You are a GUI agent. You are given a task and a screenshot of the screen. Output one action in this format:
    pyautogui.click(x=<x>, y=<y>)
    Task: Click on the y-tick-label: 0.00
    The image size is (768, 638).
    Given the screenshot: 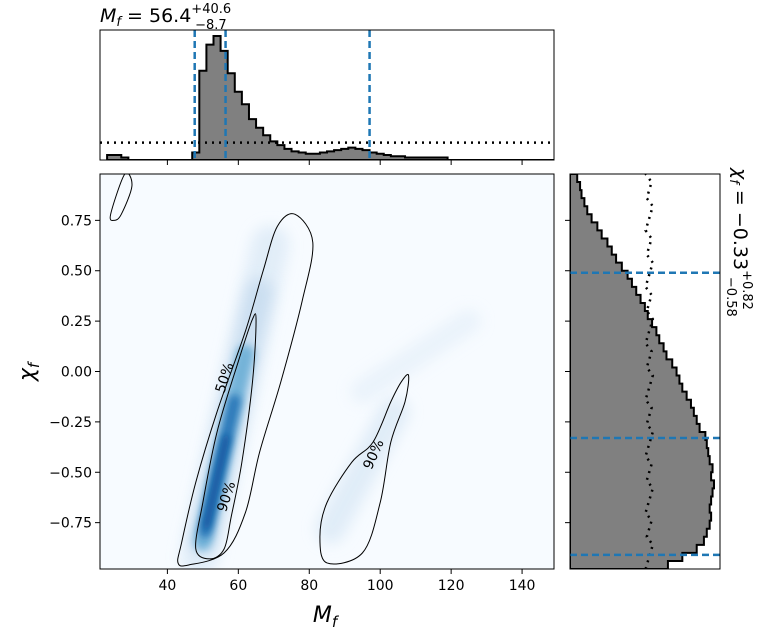 What is the action you would take?
    pyautogui.click(x=76, y=373)
    